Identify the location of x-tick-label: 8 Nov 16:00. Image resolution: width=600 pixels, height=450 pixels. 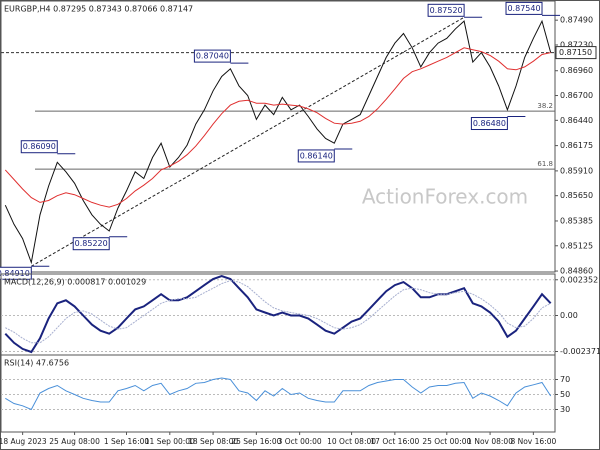
(533, 441).